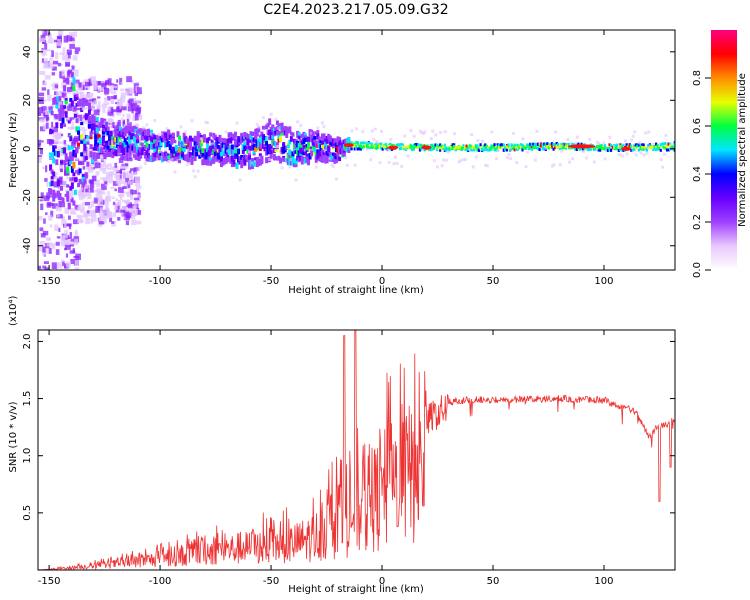 This screenshot has width=750, height=600. What do you see at coordinates (27, 51) in the screenshot?
I see `spectrogram-y-tick-label: 40` at bounding box center [27, 51].